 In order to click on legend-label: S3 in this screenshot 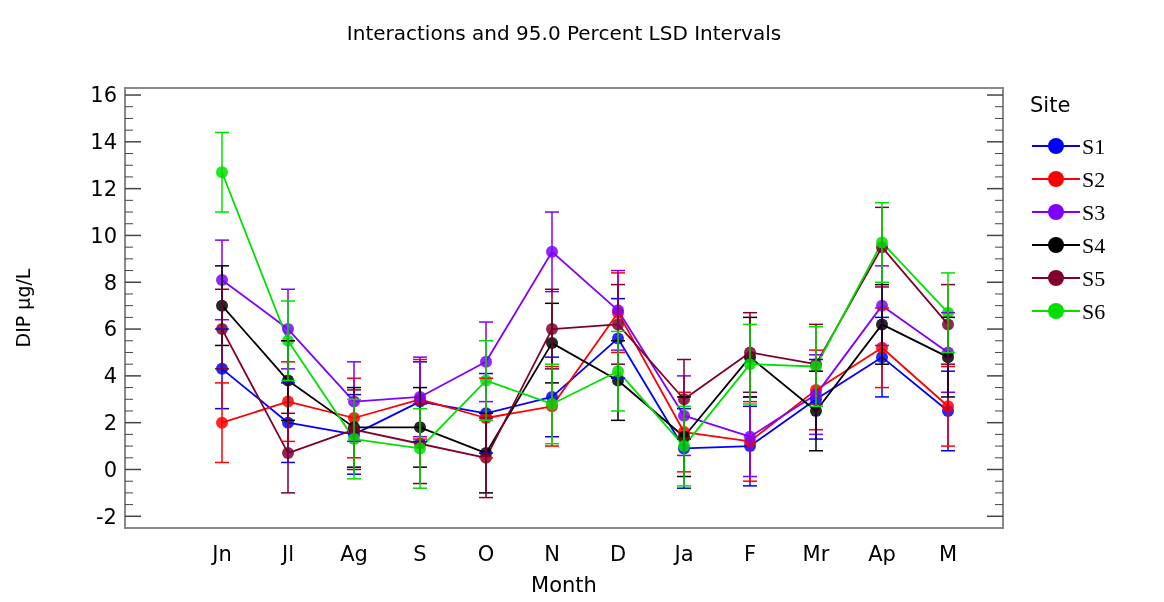, I will do `click(1094, 212)`.